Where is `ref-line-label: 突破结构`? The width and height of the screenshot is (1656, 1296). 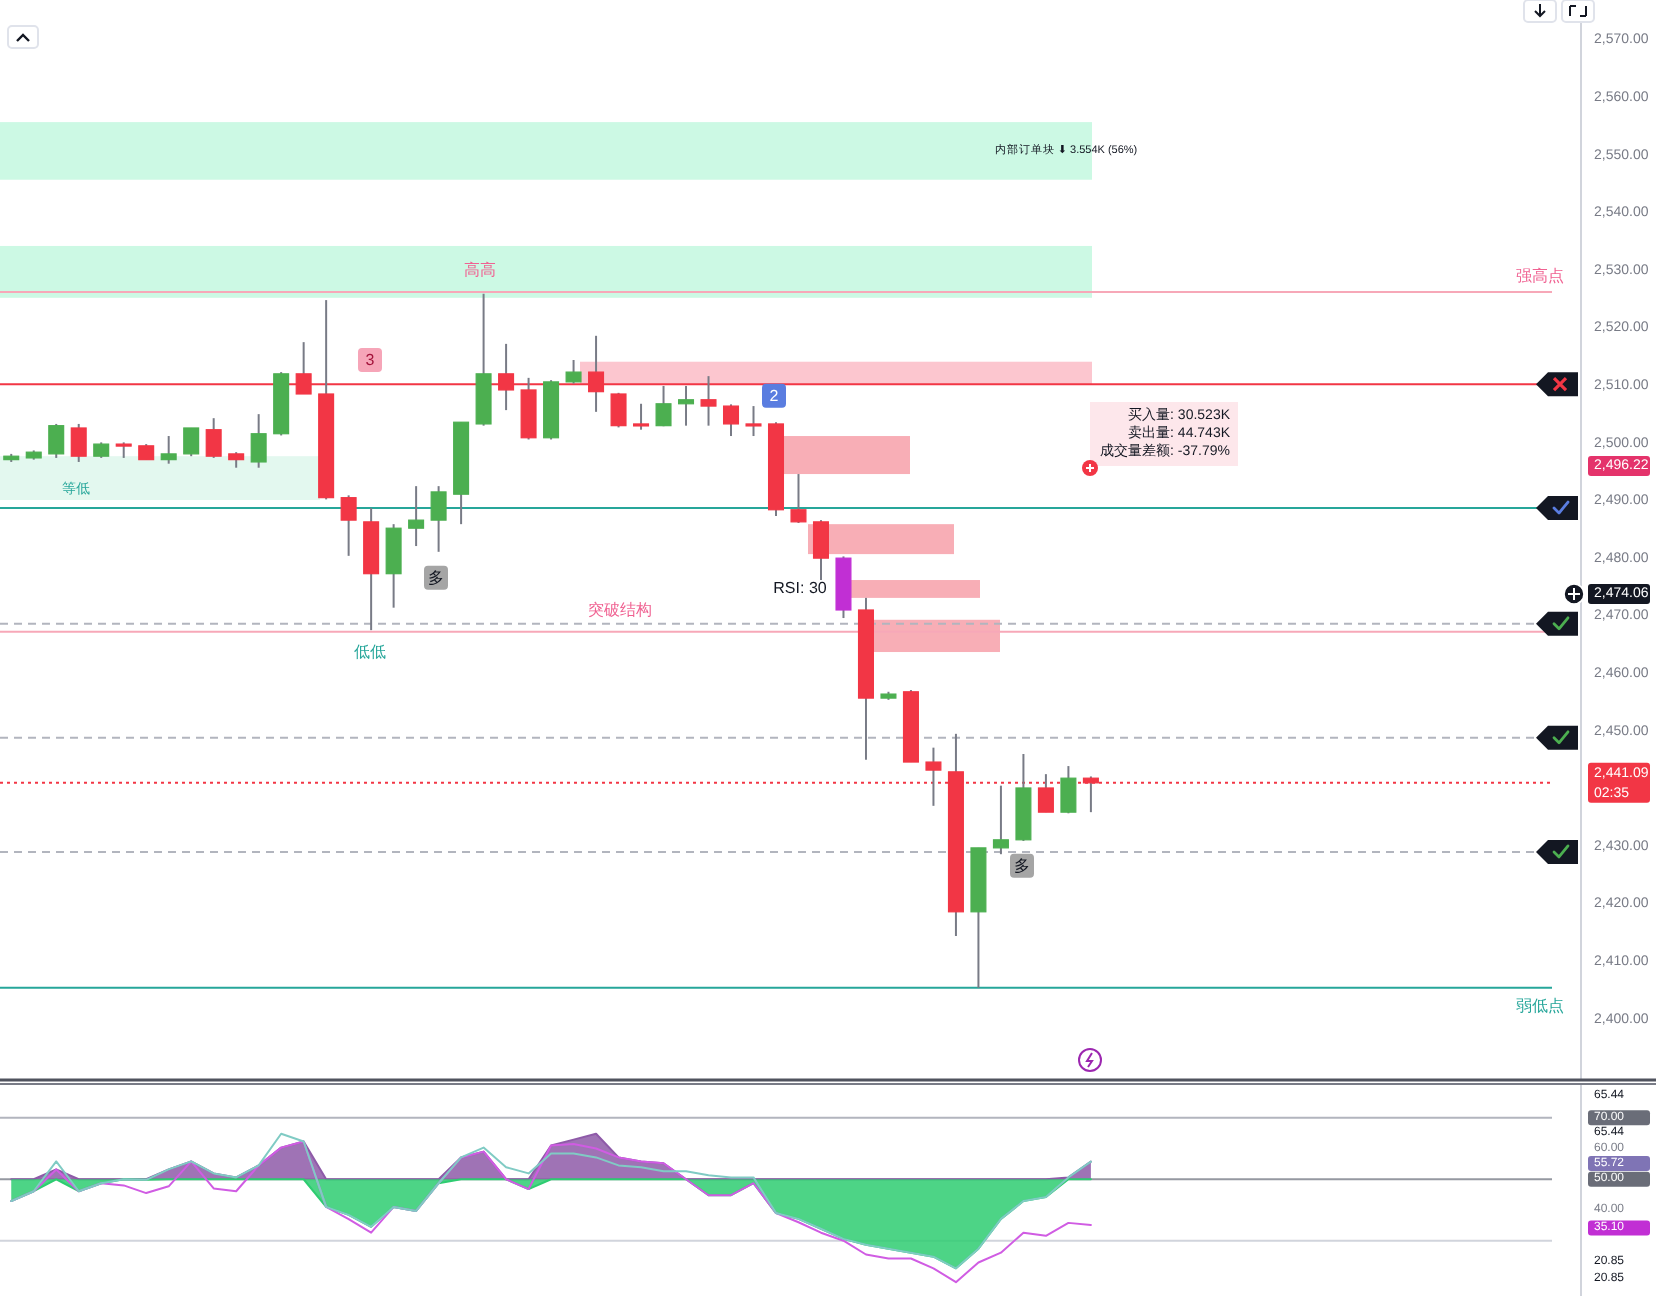
ref-line-label: 突破结构 is located at coordinates (620, 609).